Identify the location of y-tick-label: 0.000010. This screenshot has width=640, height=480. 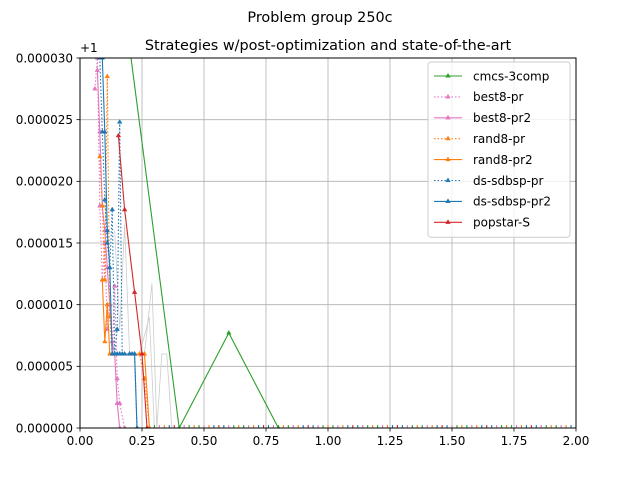
(44, 305).